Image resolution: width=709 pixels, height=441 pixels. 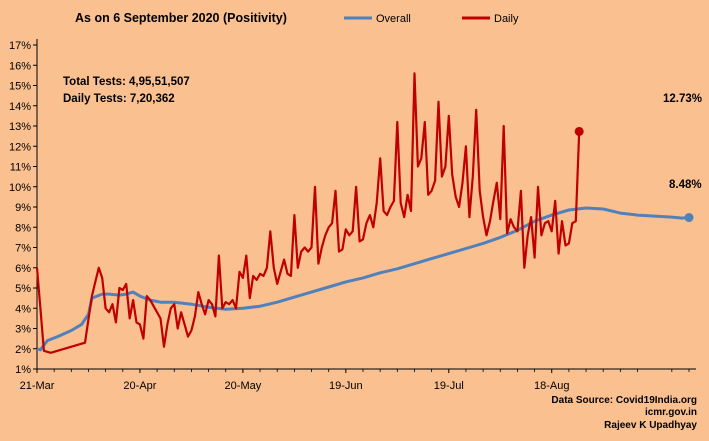 What do you see at coordinates (23, 309) in the screenshot?
I see `y-tick-label: 4%` at bounding box center [23, 309].